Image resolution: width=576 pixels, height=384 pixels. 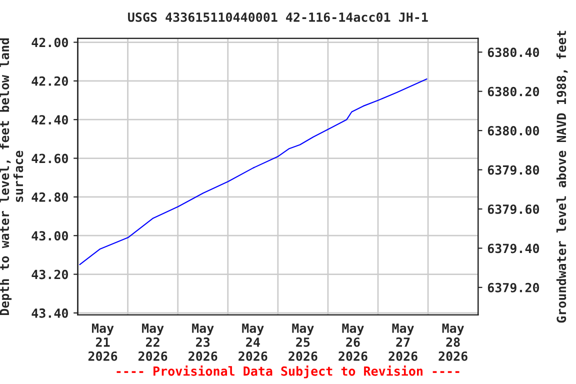 I want to click on y-tick-label: 42.60, so click(x=50, y=159).